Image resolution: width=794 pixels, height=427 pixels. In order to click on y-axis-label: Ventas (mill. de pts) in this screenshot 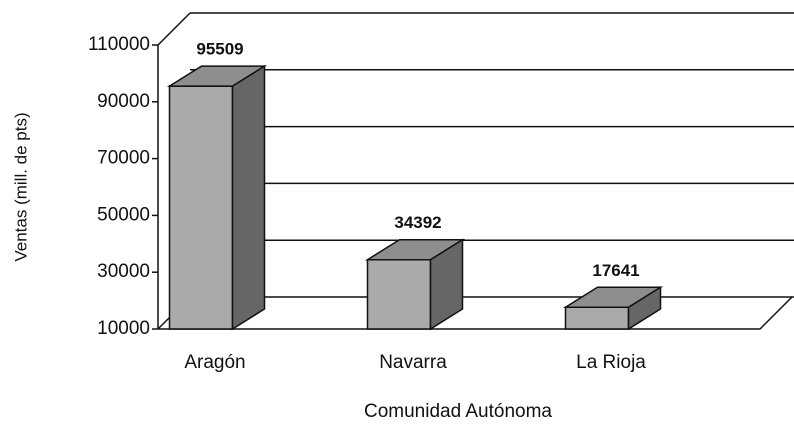, I will do `click(20, 186)`.